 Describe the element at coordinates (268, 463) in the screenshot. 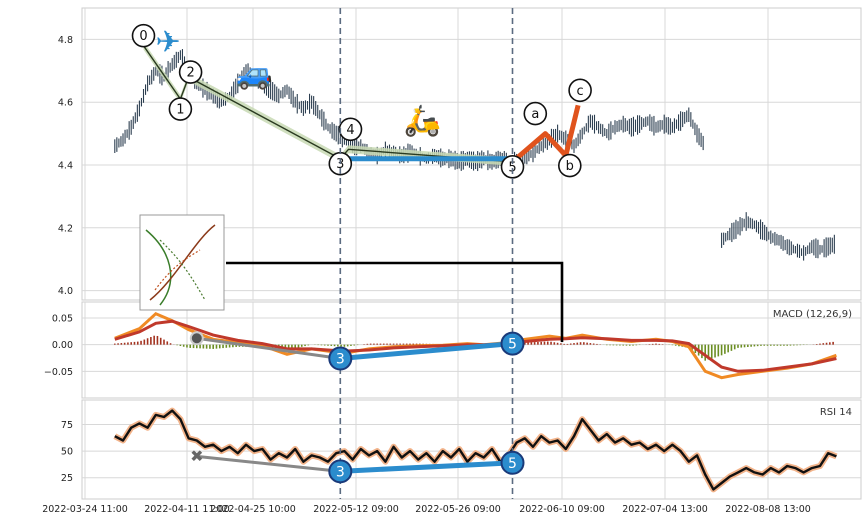

I see `rsi-reference-line` at that location.